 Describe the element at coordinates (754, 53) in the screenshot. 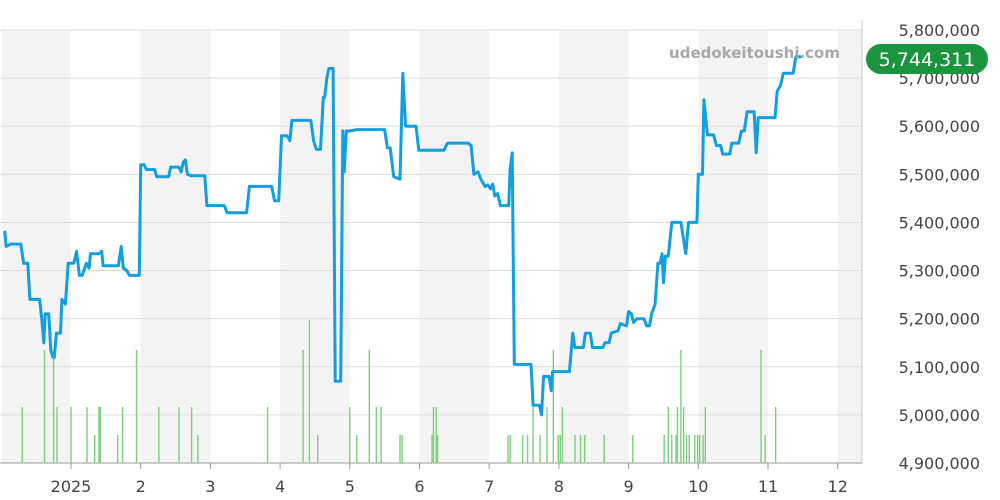

I see `watermark-text: udedokeitoushi.com` at that location.